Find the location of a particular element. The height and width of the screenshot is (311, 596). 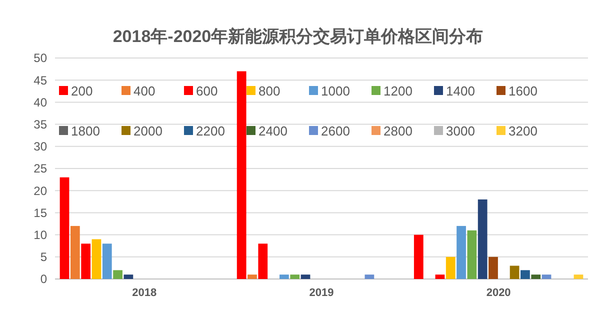

y-tick-label: 40 is located at coordinates (41, 102).